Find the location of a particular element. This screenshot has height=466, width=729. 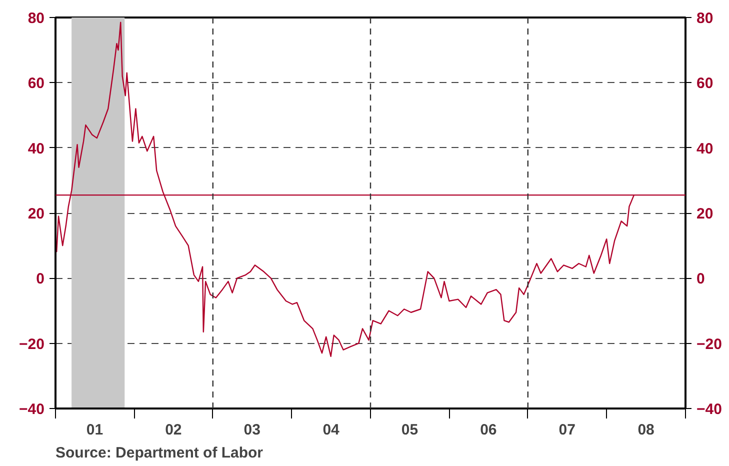

x-tick-label: 06 is located at coordinates (488, 430).